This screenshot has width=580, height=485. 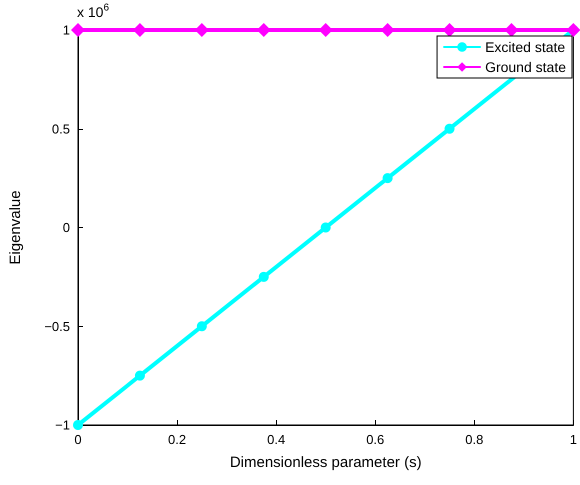 What do you see at coordinates (177, 439) in the screenshot?
I see `x-tick-label: 0.2` at bounding box center [177, 439].